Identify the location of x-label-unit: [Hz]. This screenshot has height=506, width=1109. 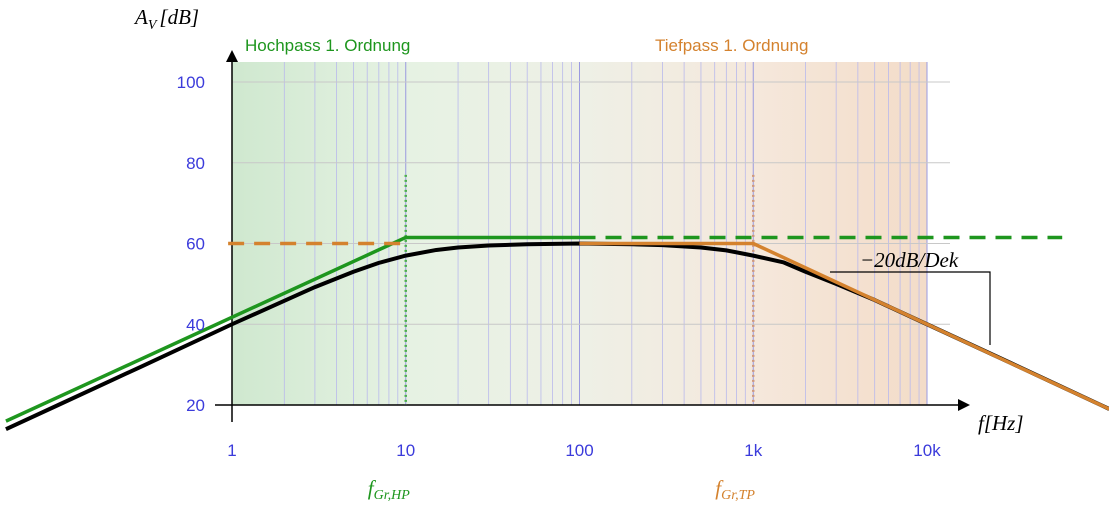
(1004, 423).